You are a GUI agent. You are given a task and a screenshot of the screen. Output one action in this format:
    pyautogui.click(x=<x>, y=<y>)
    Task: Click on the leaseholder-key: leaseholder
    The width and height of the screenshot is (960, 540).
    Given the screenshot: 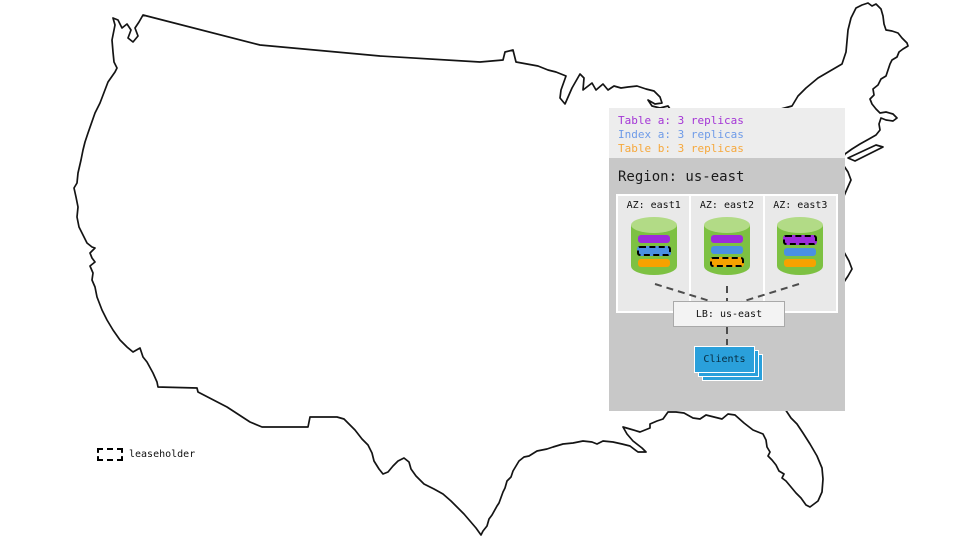 What is the action you would take?
    pyautogui.click(x=146, y=454)
    